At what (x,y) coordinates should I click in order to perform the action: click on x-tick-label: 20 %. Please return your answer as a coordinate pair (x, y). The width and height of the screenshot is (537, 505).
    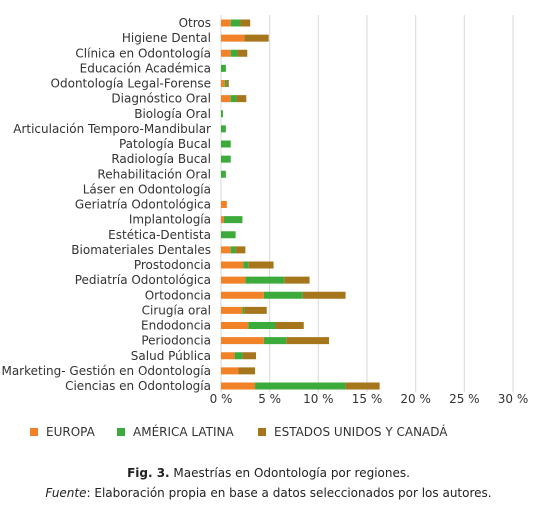
    Looking at the image, I should click on (415, 399).